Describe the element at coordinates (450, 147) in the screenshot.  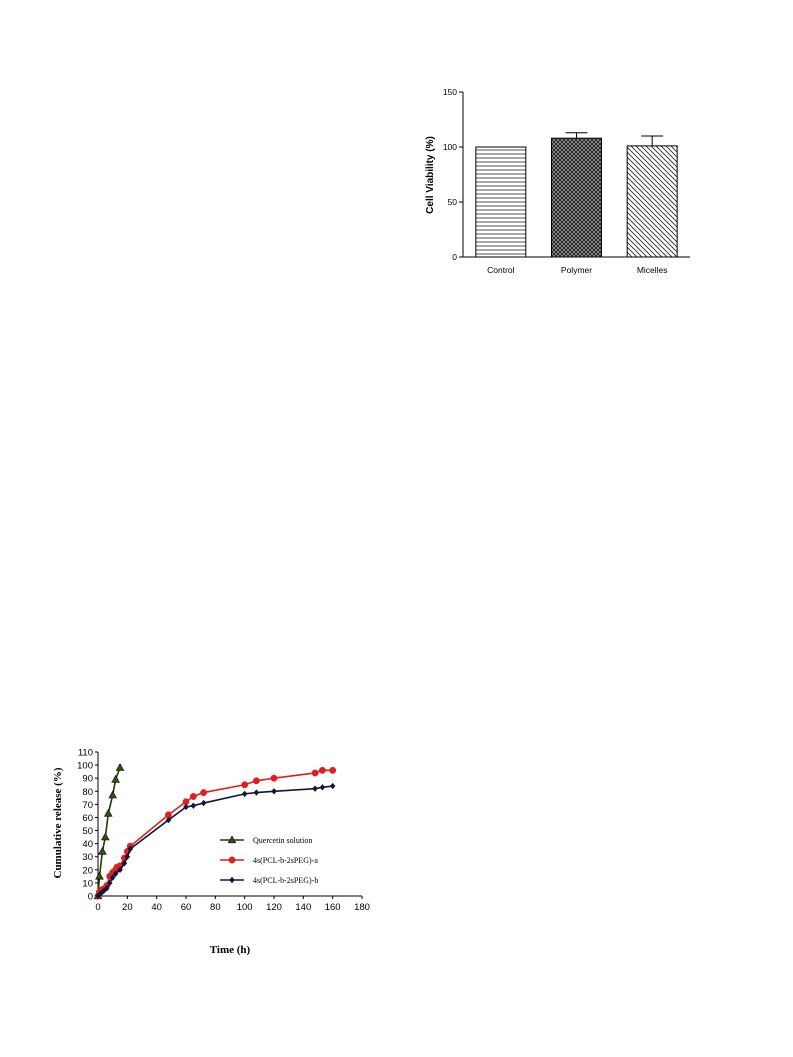
I see `bar-y-tick-label: 100` at that location.